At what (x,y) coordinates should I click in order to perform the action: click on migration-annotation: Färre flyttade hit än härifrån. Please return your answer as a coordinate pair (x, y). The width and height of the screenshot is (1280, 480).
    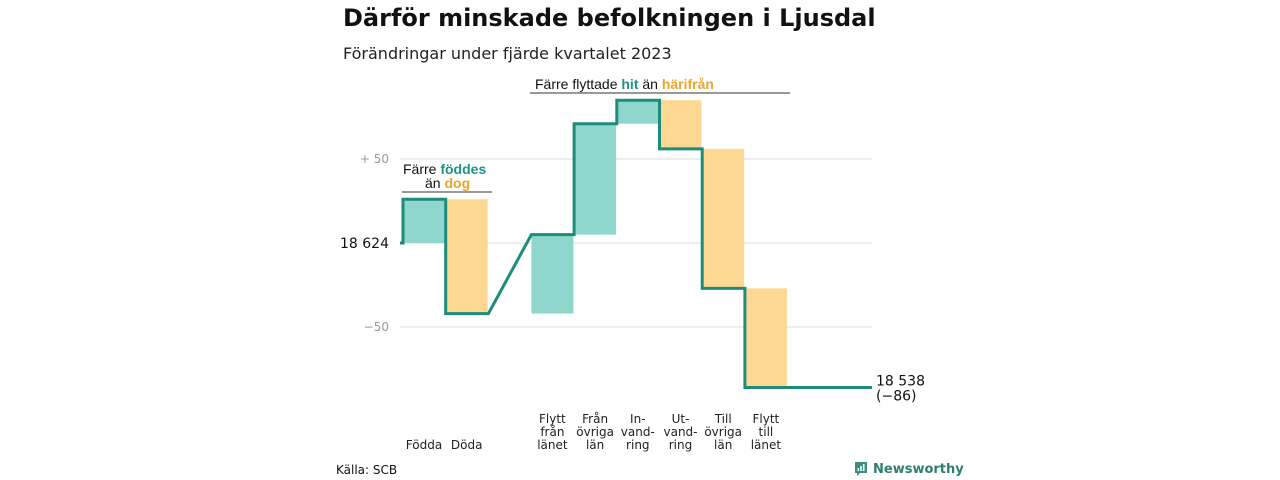
    Looking at the image, I should click on (624, 84).